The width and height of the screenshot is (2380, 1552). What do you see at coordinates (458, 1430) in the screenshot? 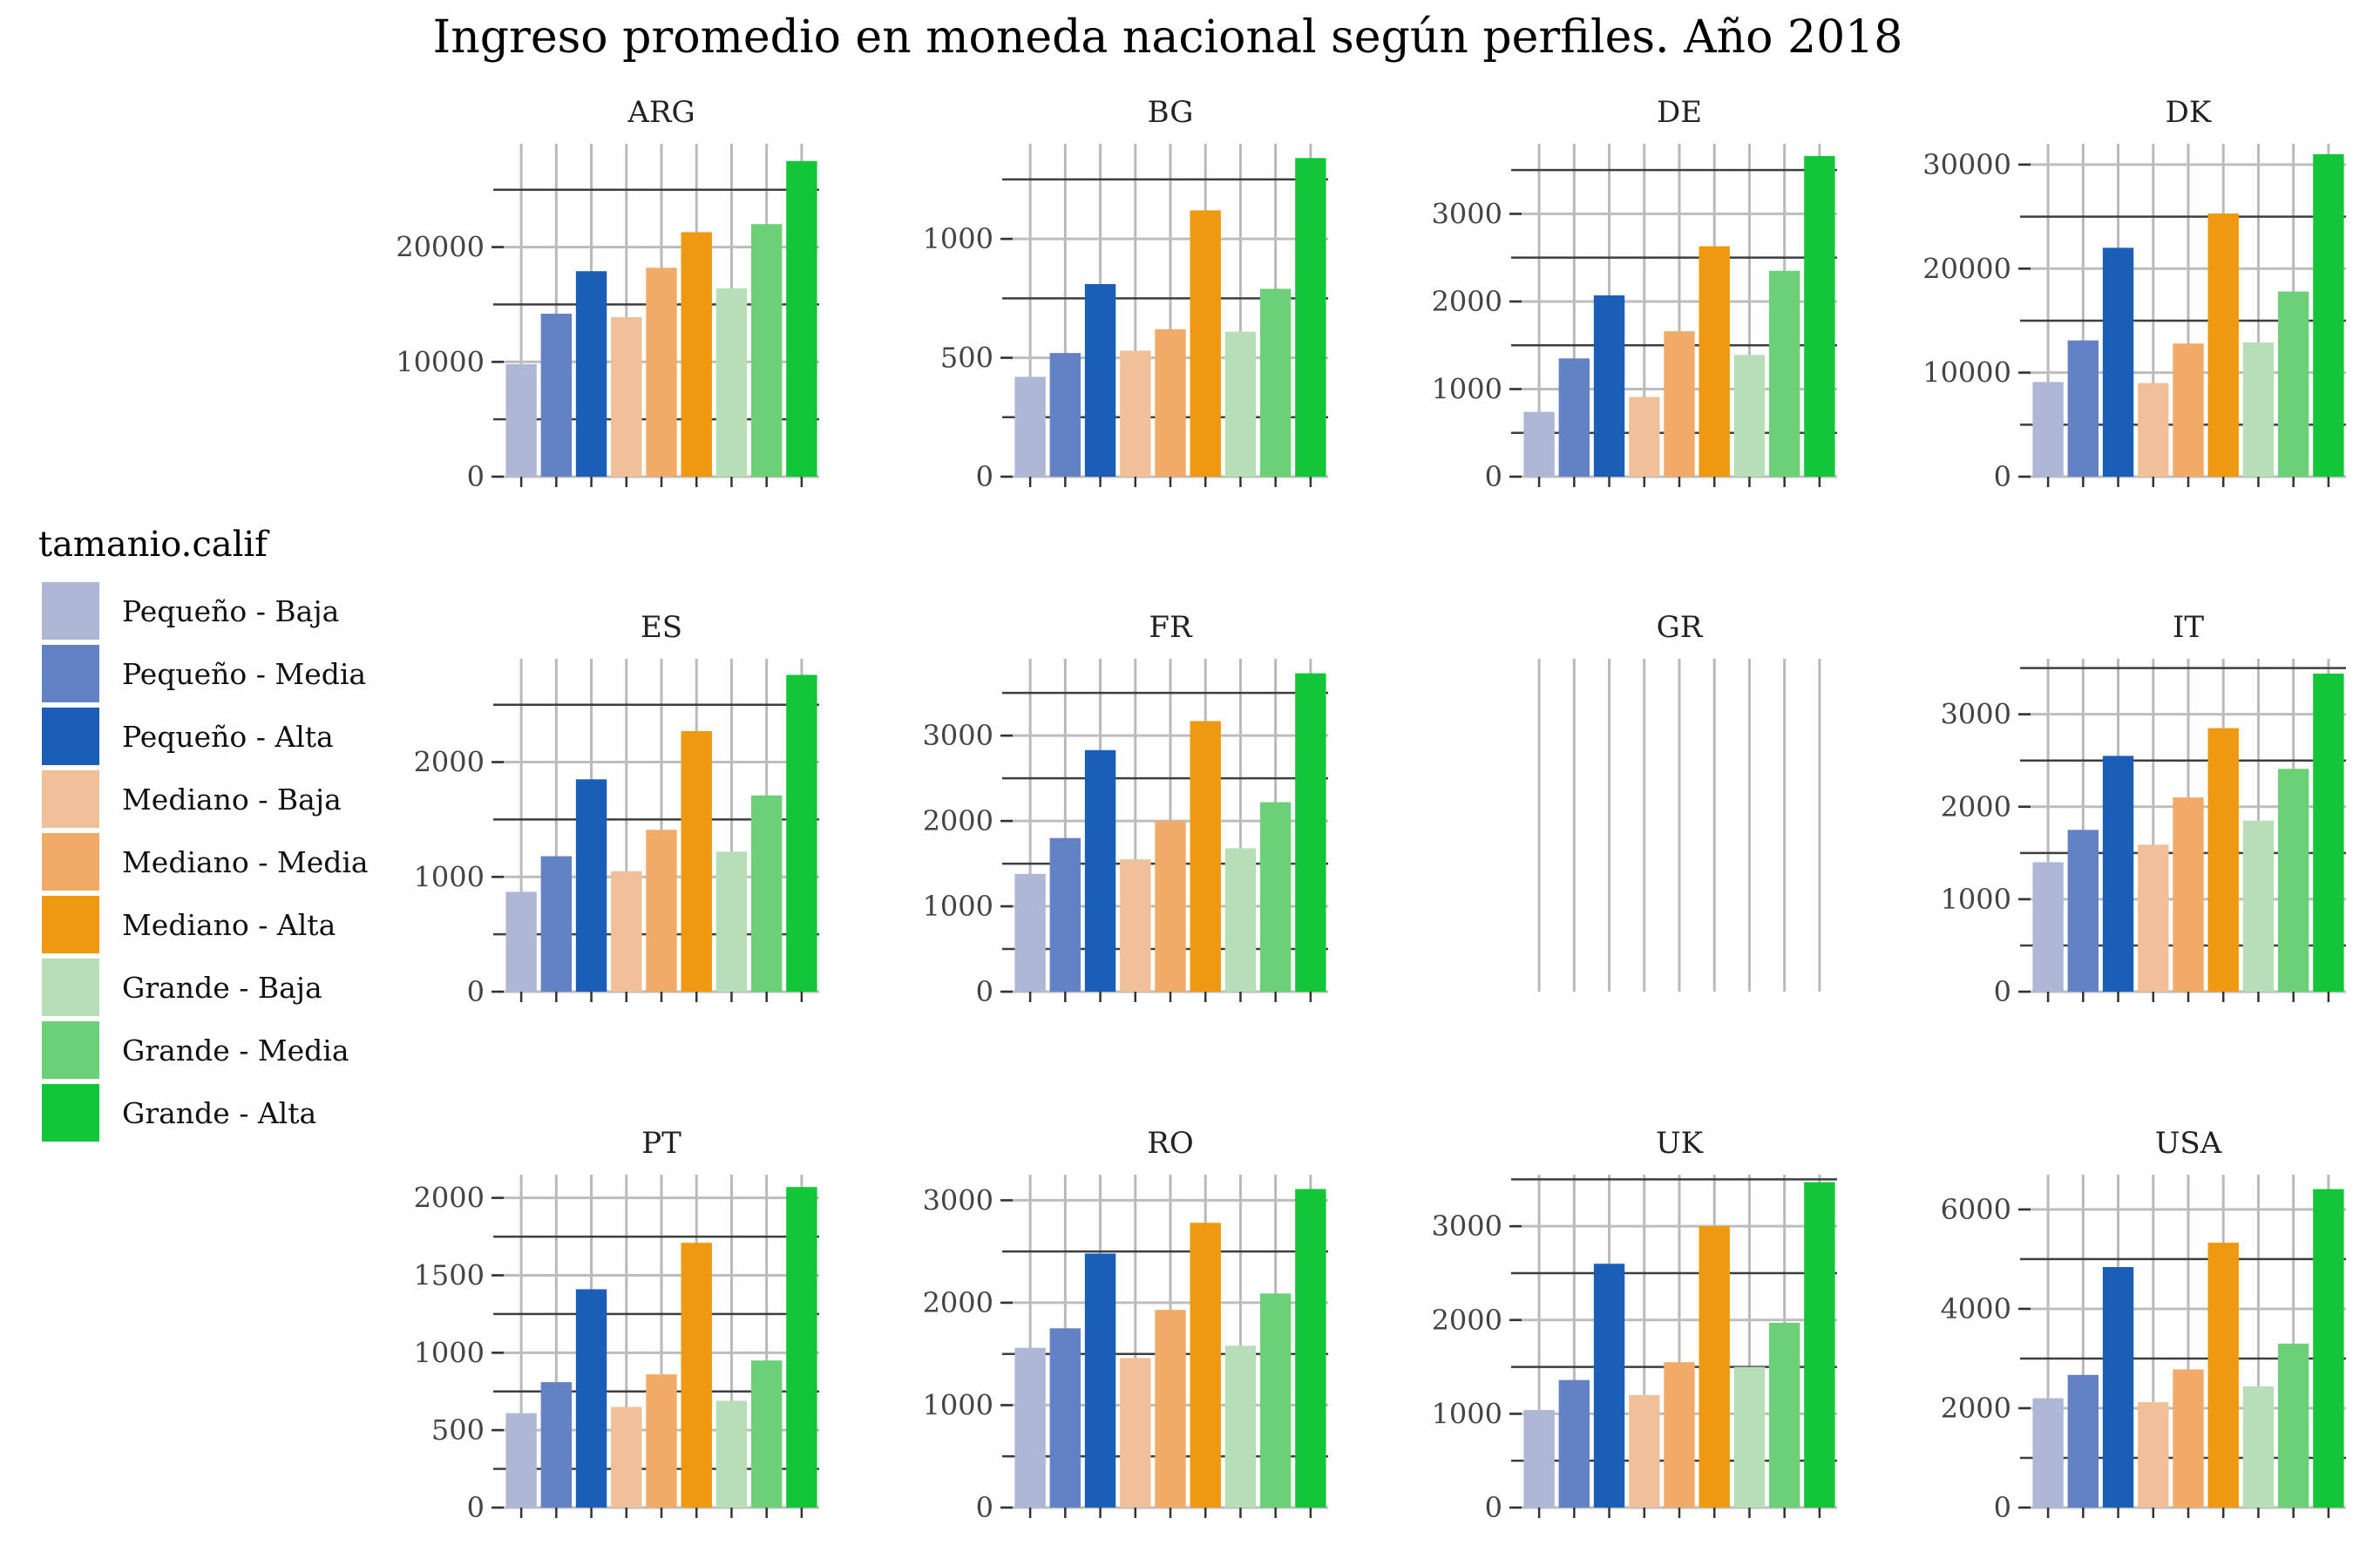
I see `y-tick-label: 500` at bounding box center [458, 1430].